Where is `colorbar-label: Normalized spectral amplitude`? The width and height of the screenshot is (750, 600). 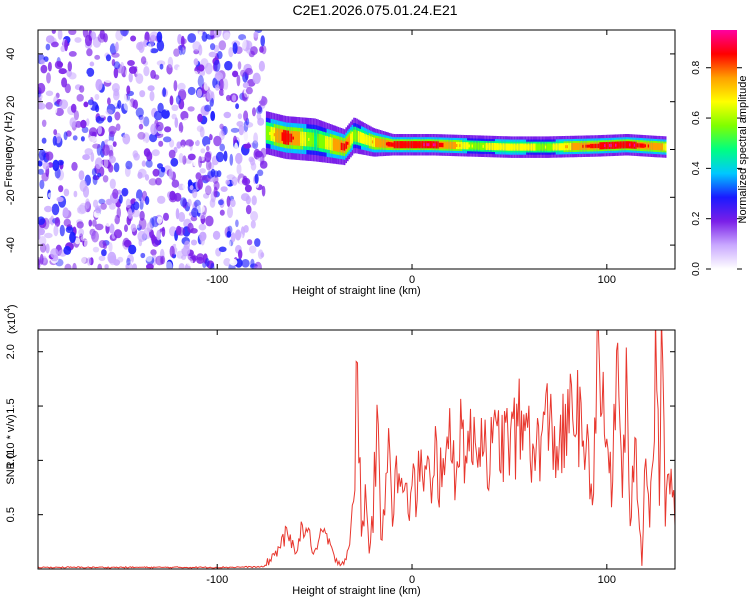
colorbar-label: Normalized spectral amplitude is located at coordinates (743, 150).